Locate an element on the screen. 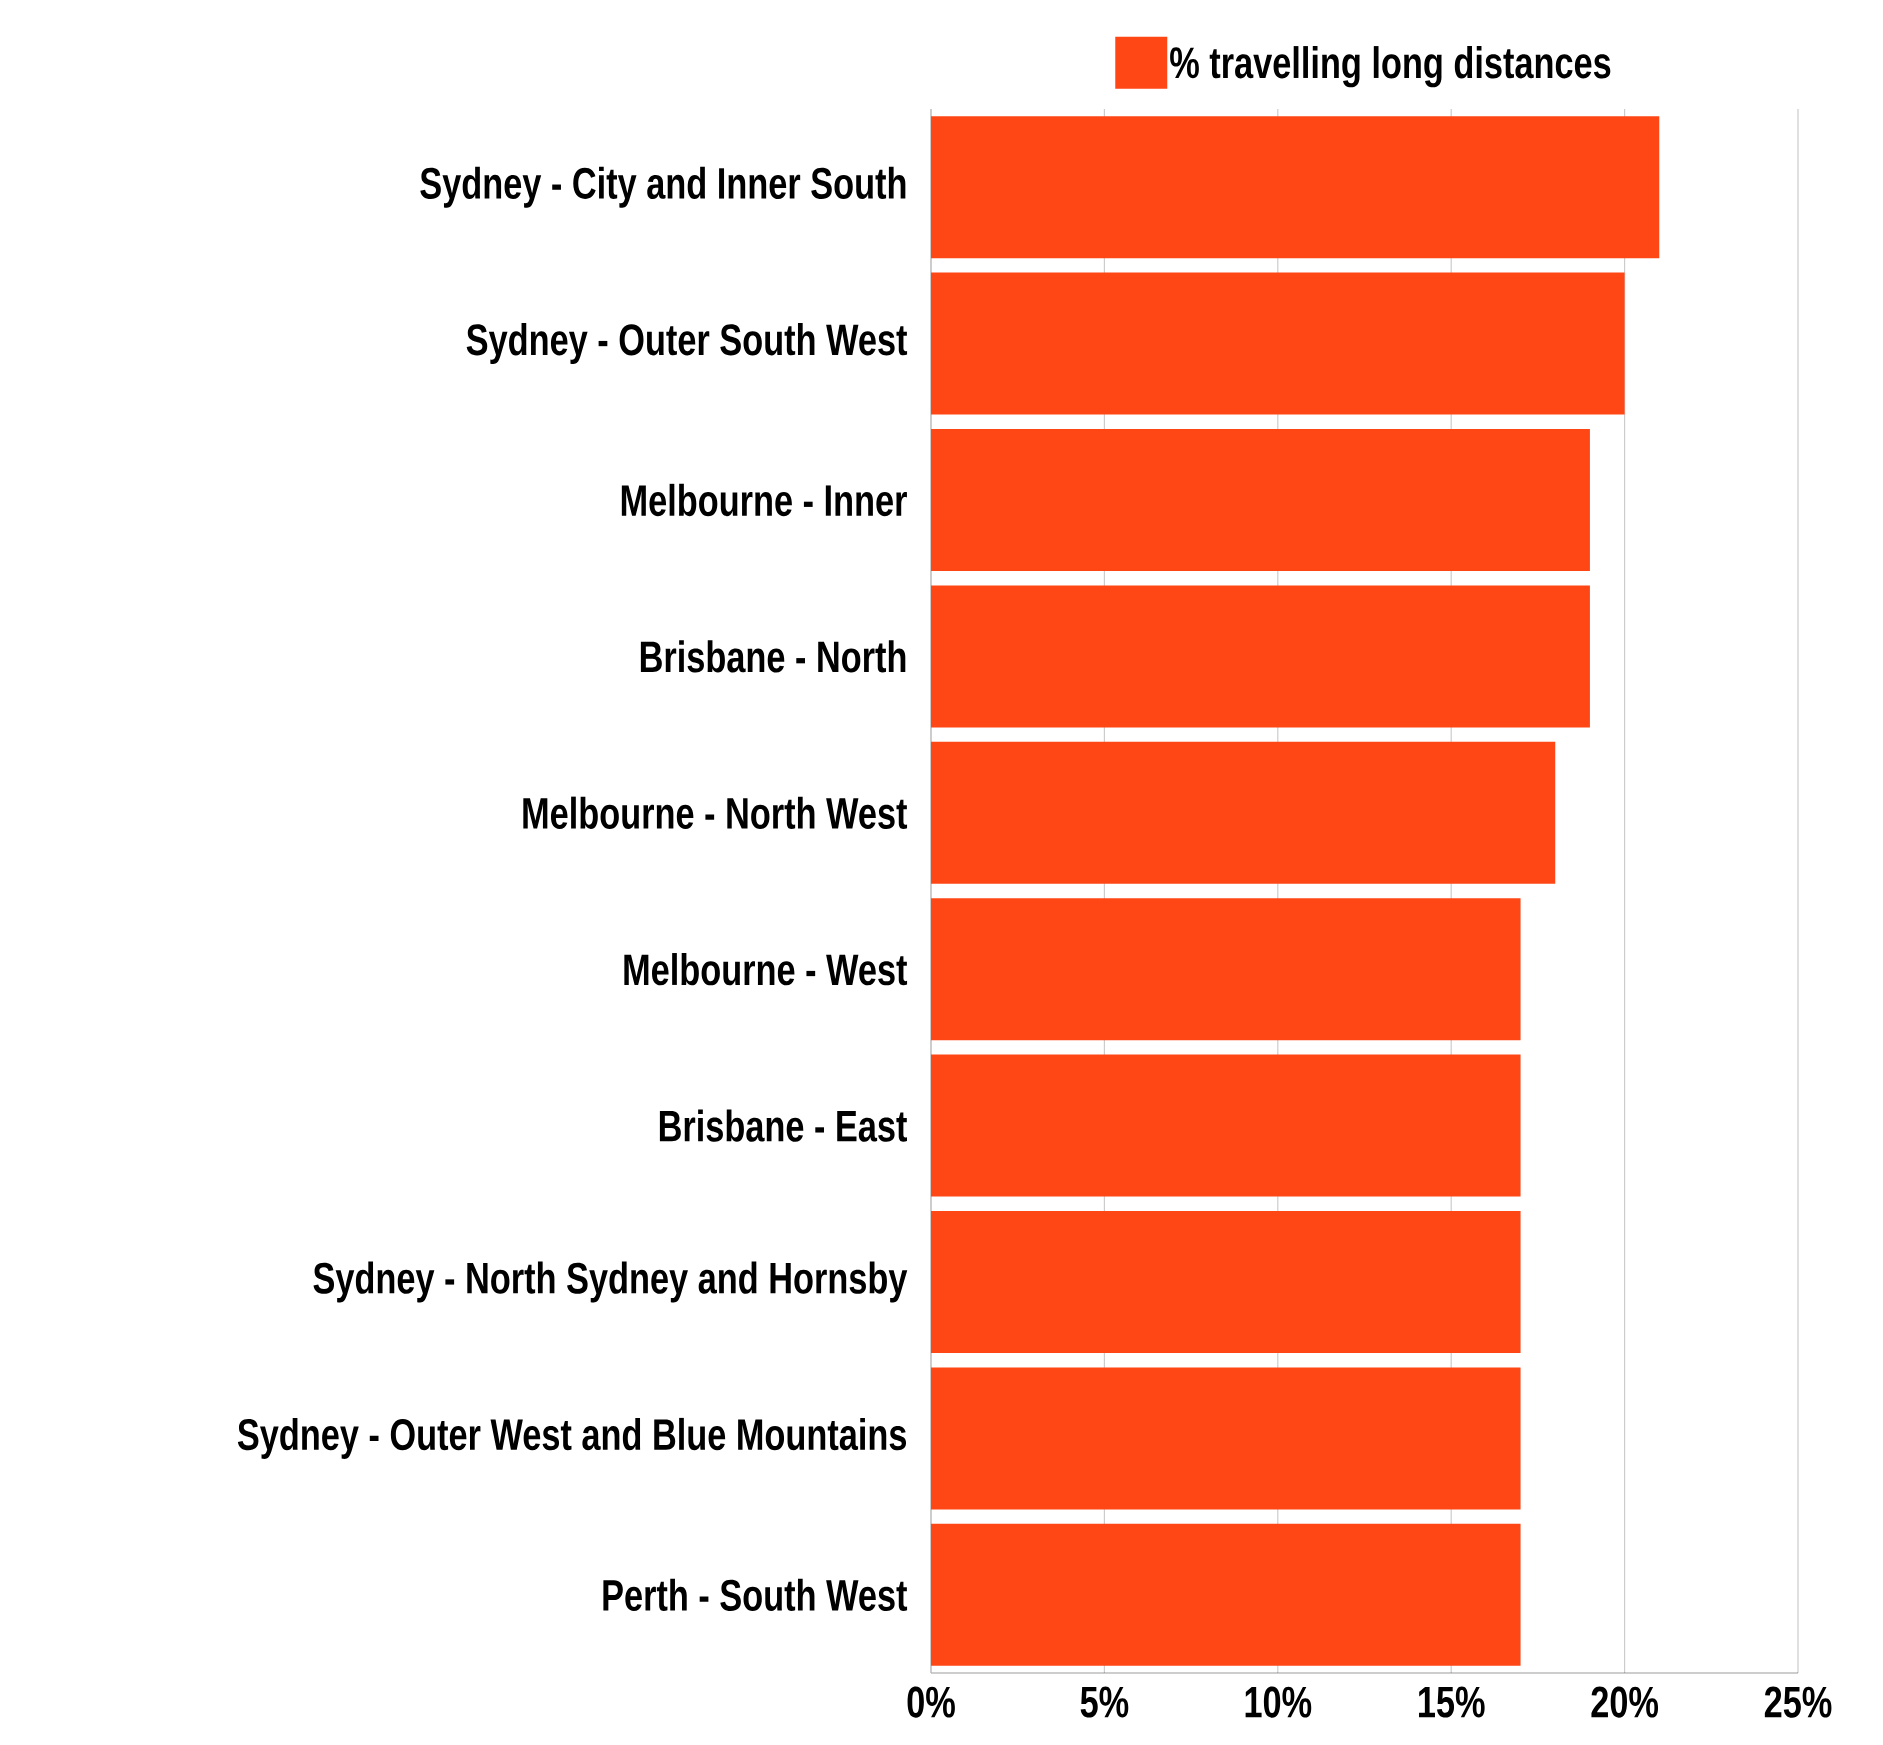 The image size is (1883, 1745). y-tick-label: Sydney - City and Inner South is located at coordinates (663, 187).